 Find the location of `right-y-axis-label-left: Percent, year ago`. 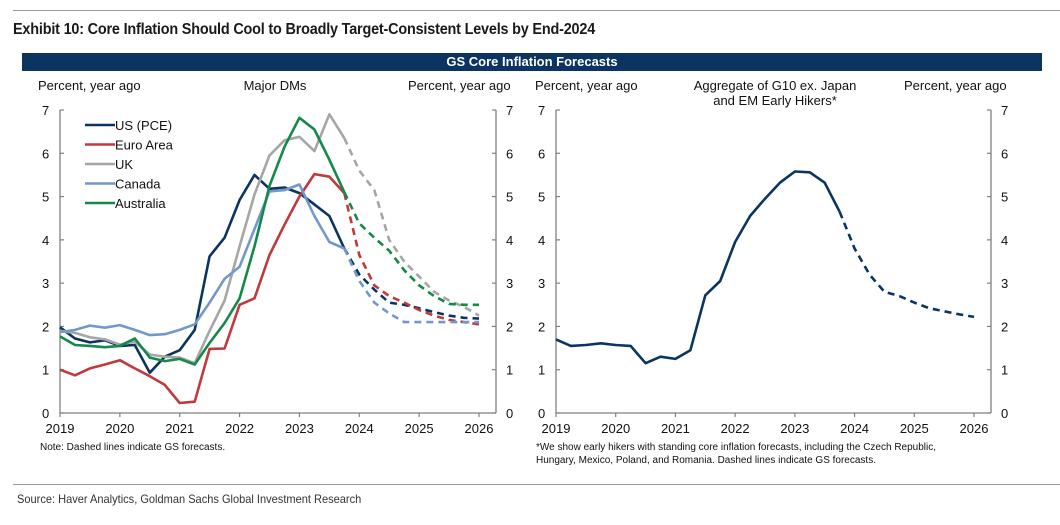

right-y-axis-label-left: Percent, year ago is located at coordinates (586, 85).